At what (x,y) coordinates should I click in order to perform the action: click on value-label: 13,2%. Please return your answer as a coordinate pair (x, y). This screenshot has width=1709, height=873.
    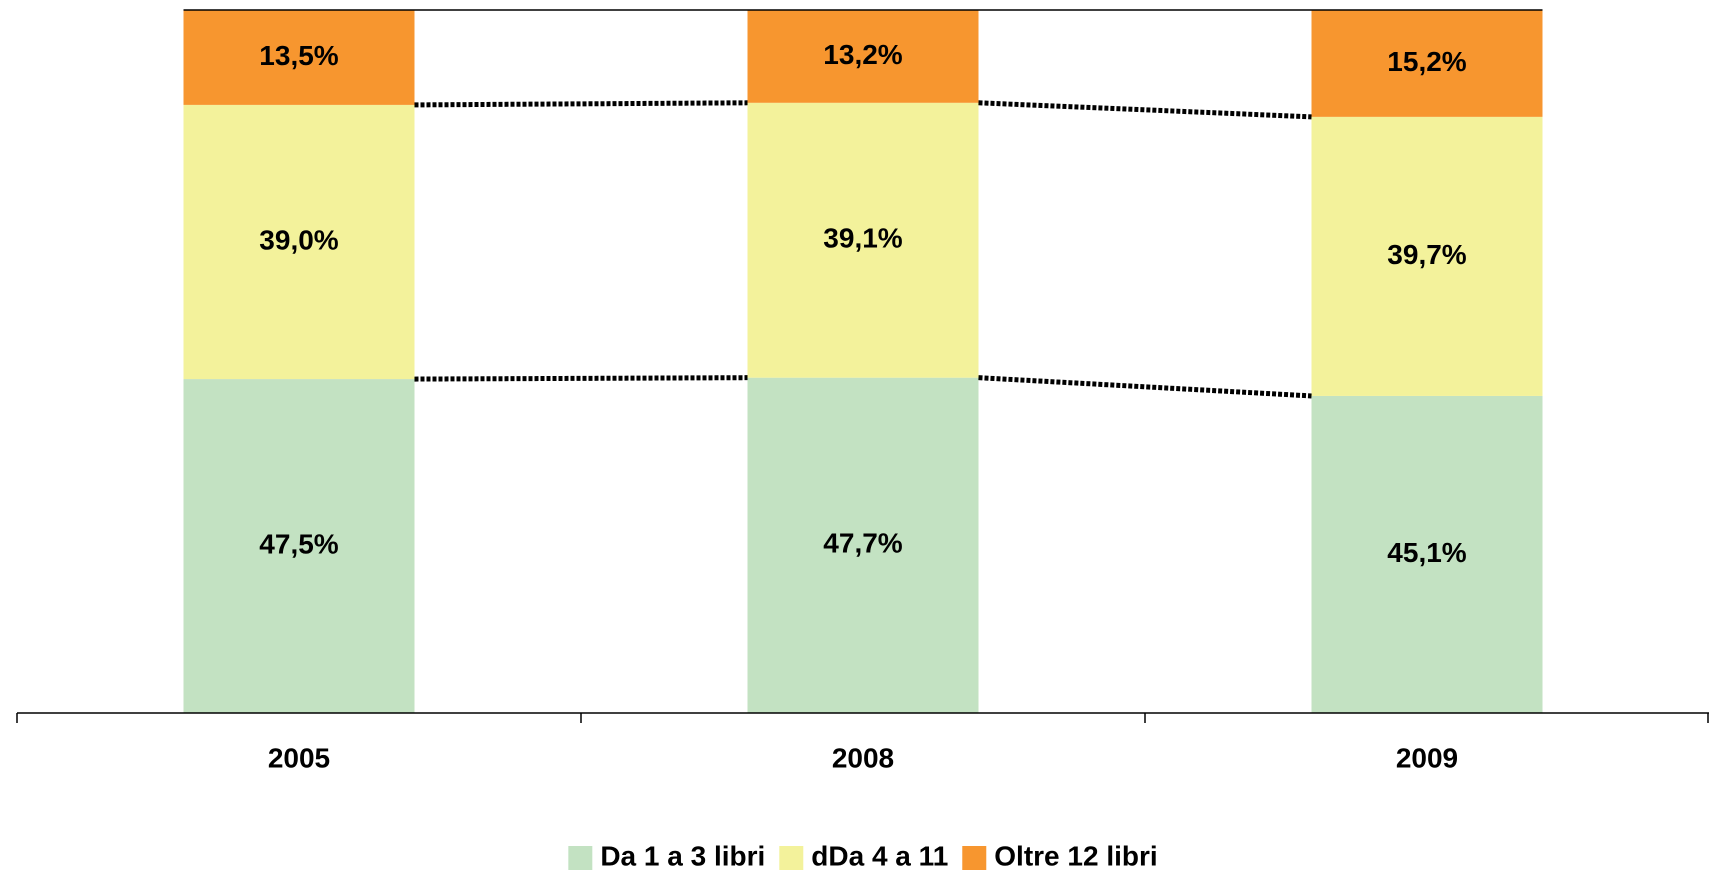
    Looking at the image, I should click on (862, 54).